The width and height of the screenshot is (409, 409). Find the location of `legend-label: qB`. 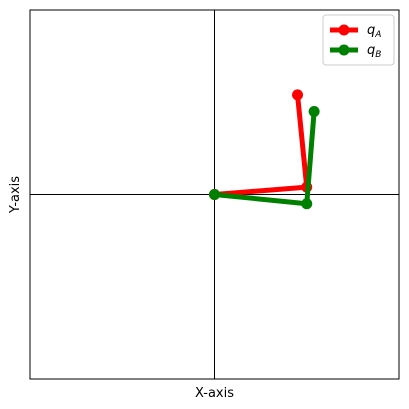

legend-label: qB is located at coordinates (374, 51).